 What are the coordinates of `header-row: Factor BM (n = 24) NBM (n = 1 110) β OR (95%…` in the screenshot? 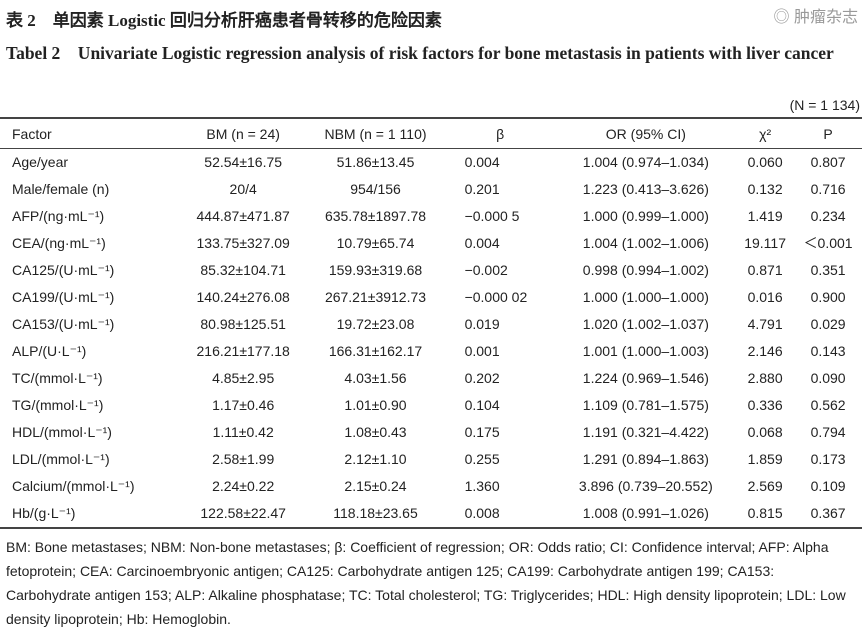 It's located at (431, 133).